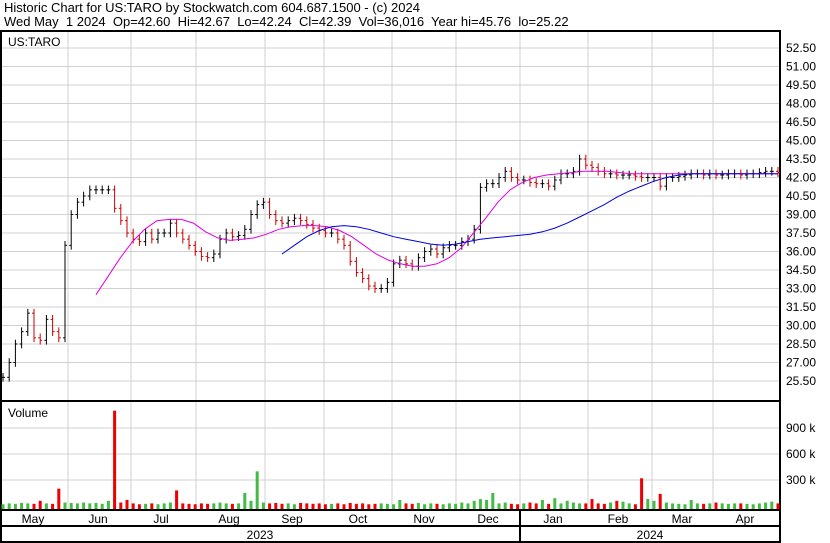 The height and width of the screenshot is (543, 830). Describe the element at coordinates (260, 535) in the screenshot. I see `year-label: 2023` at that location.